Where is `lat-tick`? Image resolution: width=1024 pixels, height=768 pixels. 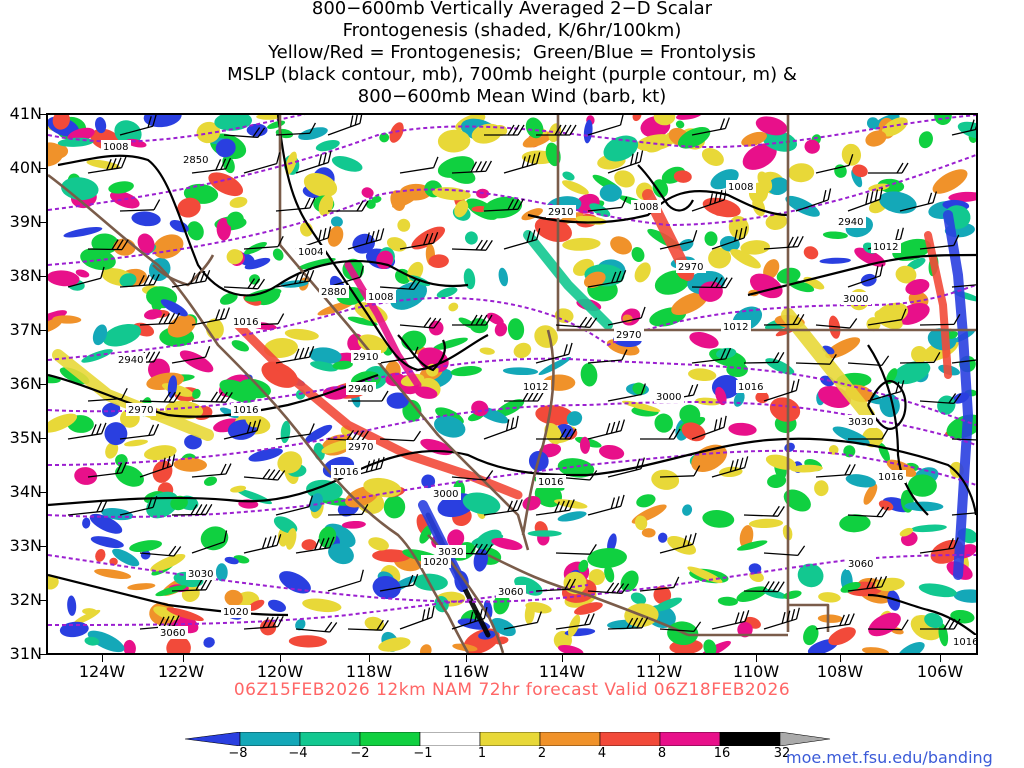 lat-tick is located at coordinates (44, 384).